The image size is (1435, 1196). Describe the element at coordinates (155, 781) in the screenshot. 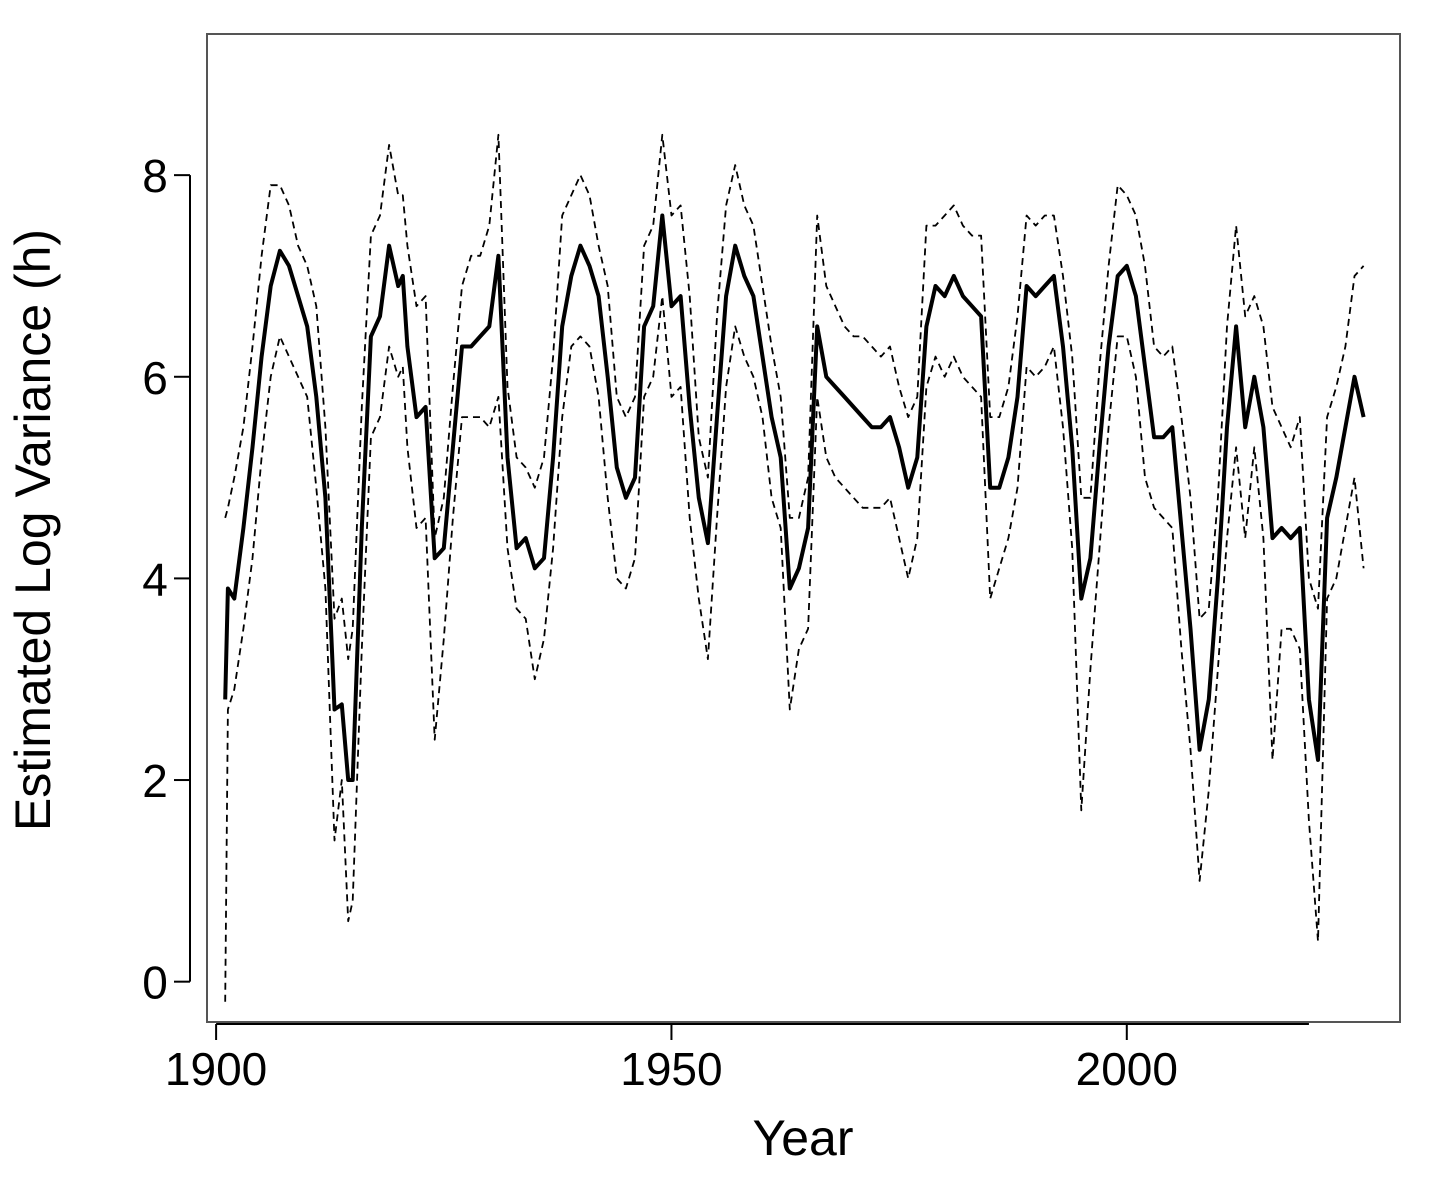

I see `y-tick-label: 2` at that location.